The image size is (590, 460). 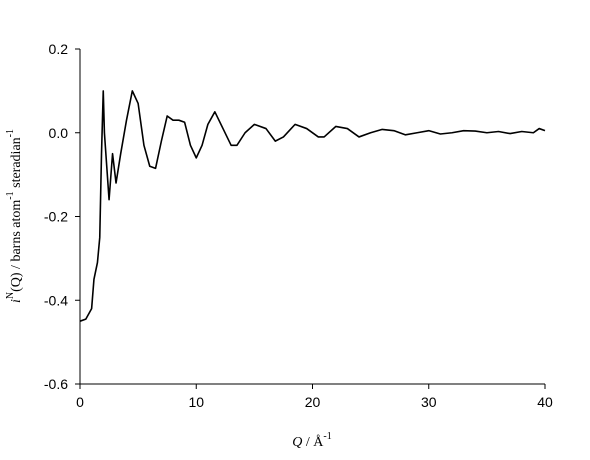 What do you see at coordinates (56, 384) in the screenshot?
I see `y-tick-label: -0.6` at bounding box center [56, 384].